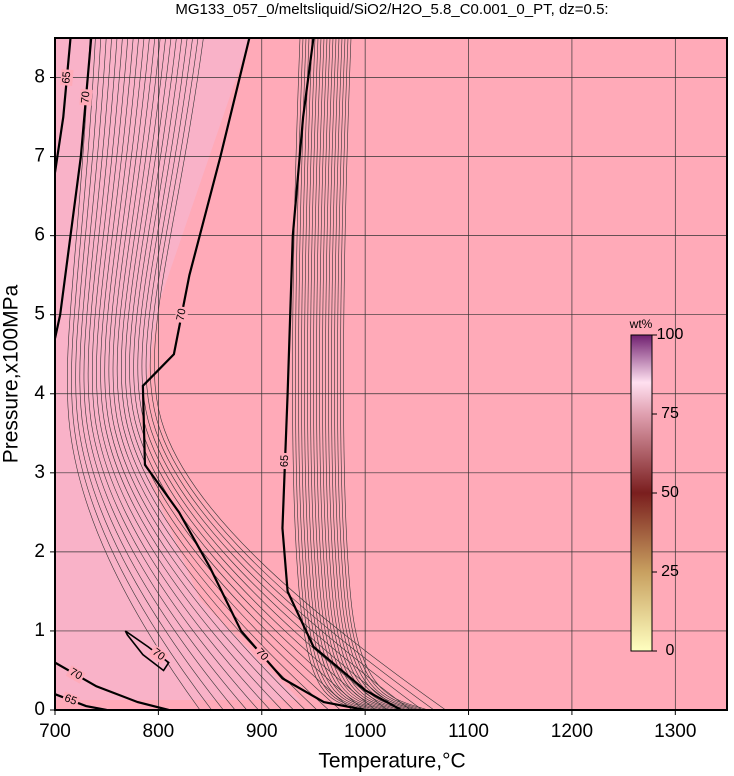 Image resolution: width=734 pixels, height=776 pixels. I want to click on colorbar-tick-label: 25, so click(670, 571).